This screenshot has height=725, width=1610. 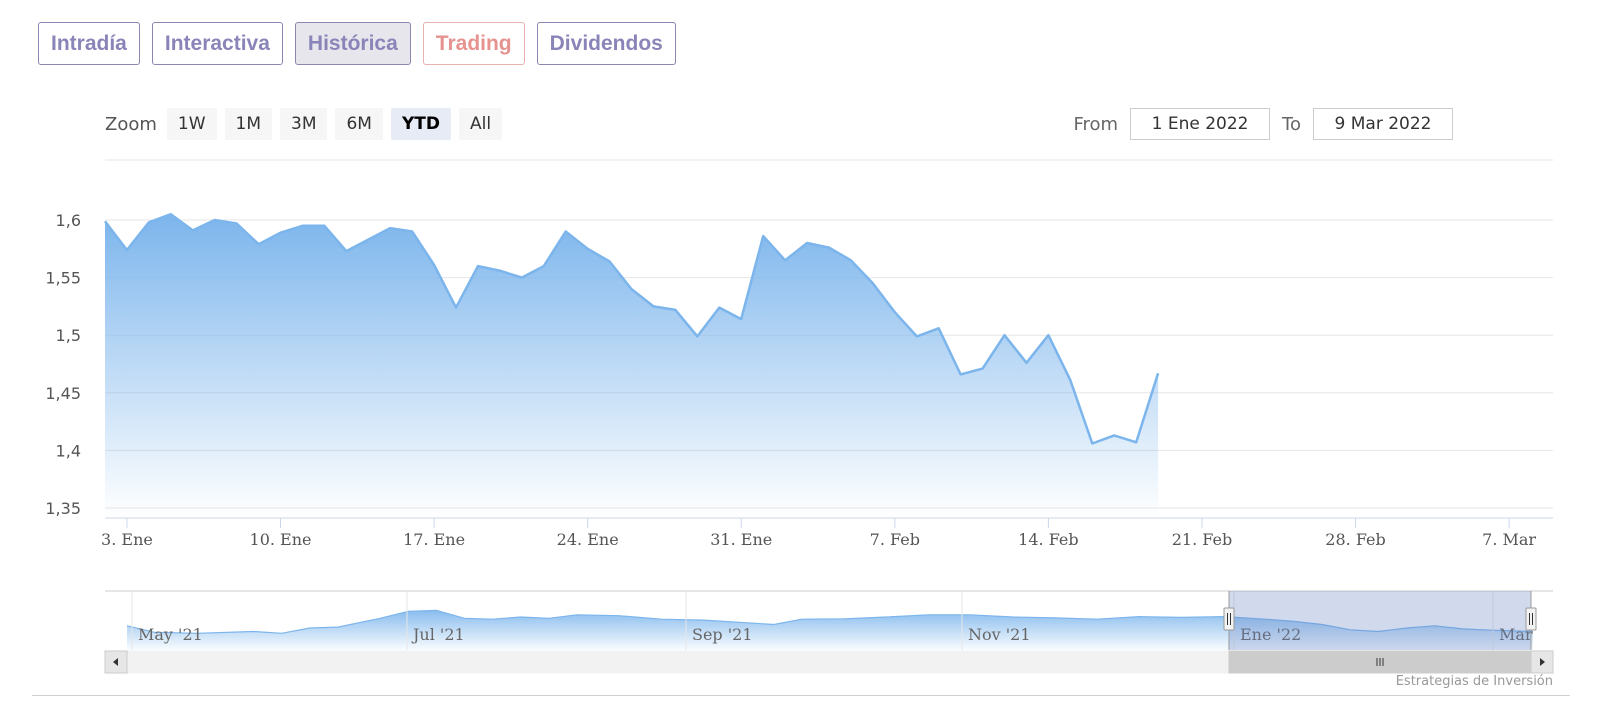 I want to click on navigator-series-line, so click(x=830, y=621).